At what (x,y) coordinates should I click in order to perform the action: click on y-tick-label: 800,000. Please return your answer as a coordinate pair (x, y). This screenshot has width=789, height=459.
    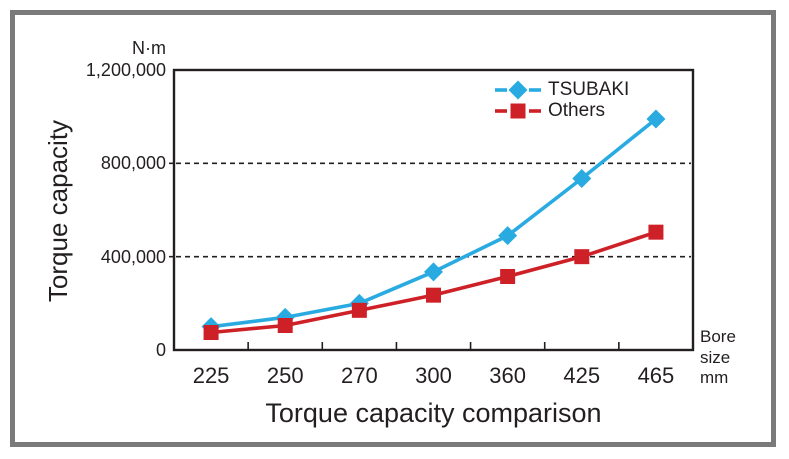
    Looking at the image, I should click on (133, 163).